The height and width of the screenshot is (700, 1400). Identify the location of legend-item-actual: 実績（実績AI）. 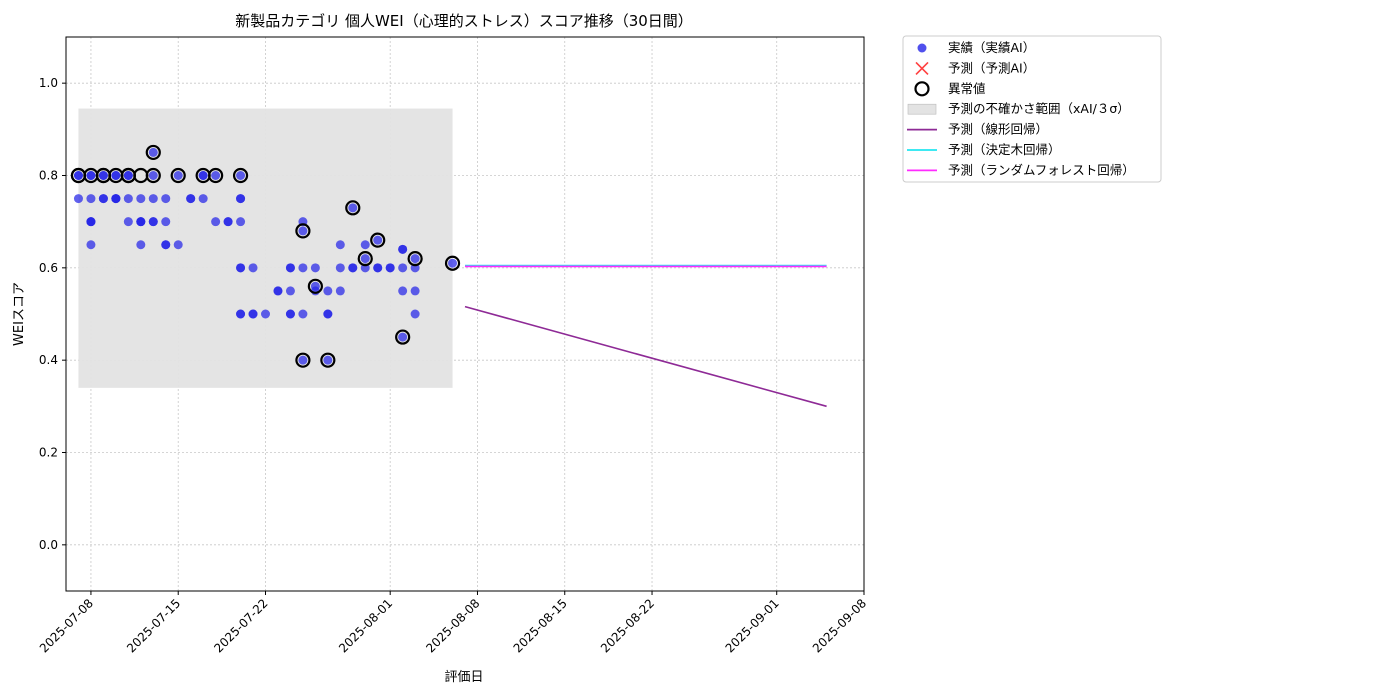
(976, 47).